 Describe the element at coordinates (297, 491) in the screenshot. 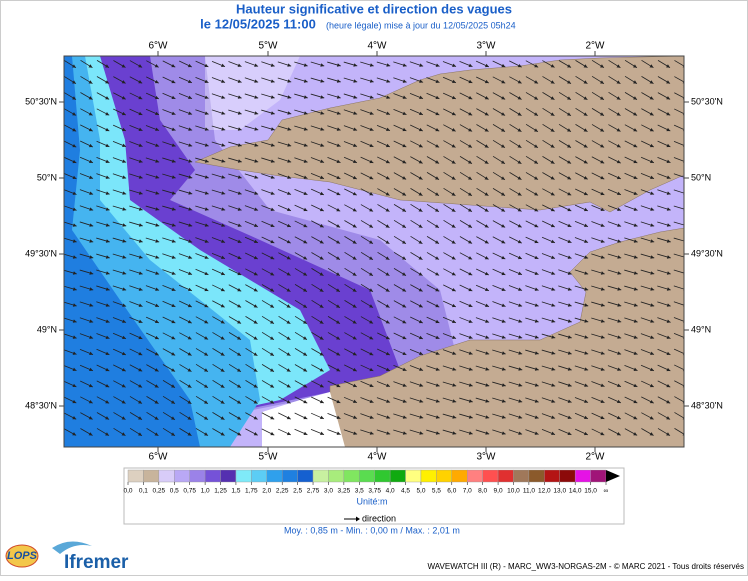

I see `legend-label: 2,5` at that location.